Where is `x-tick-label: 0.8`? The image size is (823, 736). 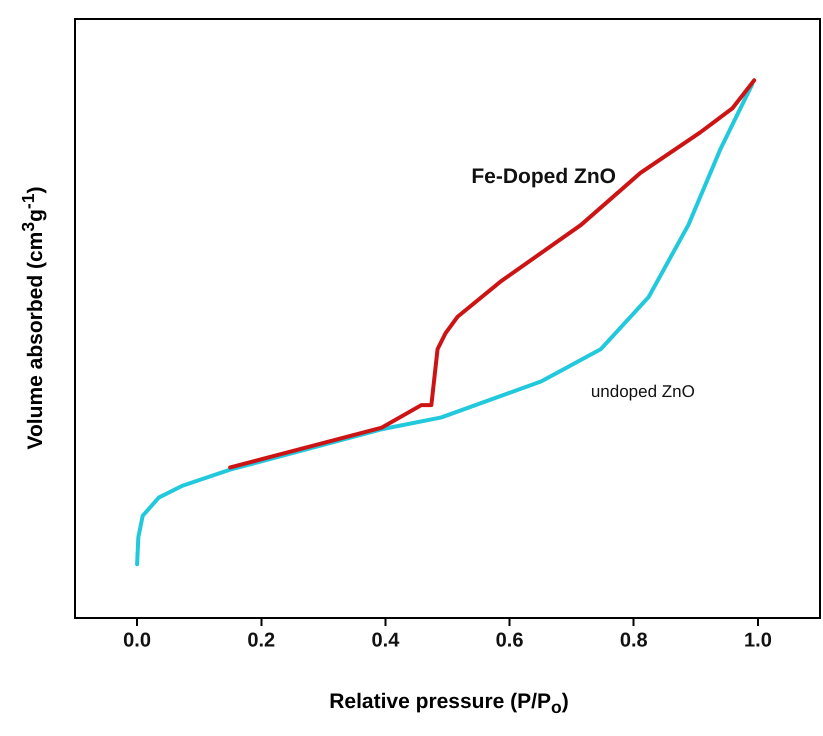
x-tick-label: 0.8 is located at coordinates (634, 641).